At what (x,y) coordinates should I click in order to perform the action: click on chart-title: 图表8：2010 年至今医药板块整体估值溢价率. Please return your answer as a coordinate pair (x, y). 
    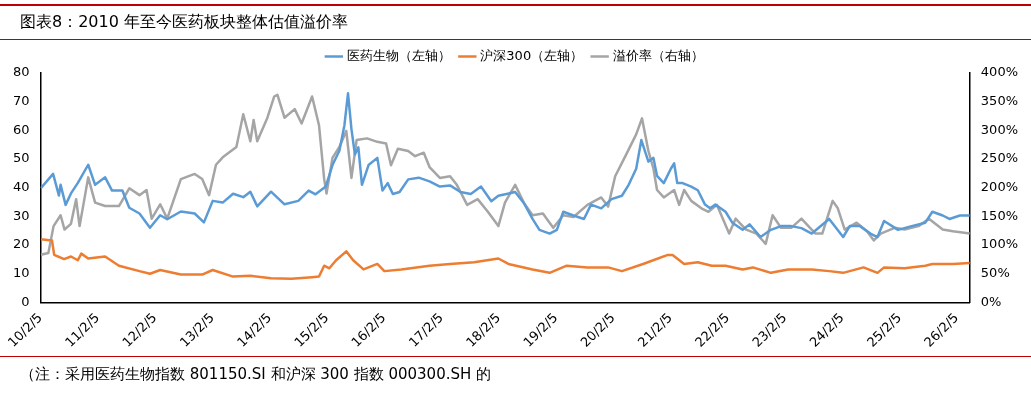
    Looking at the image, I should click on (515, 22).